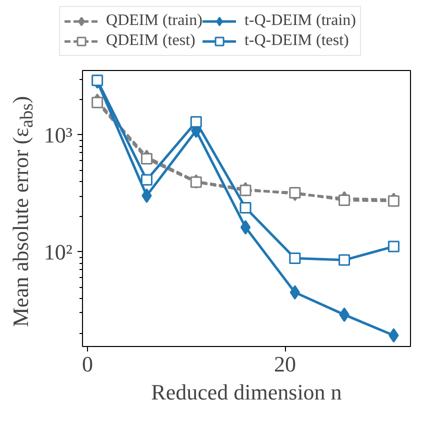 This screenshot has width=437, height=421. What do you see at coordinates (296, 41) in the screenshot?
I see `legend-label: t-Q-DEIM (test)` at bounding box center [296, 41].